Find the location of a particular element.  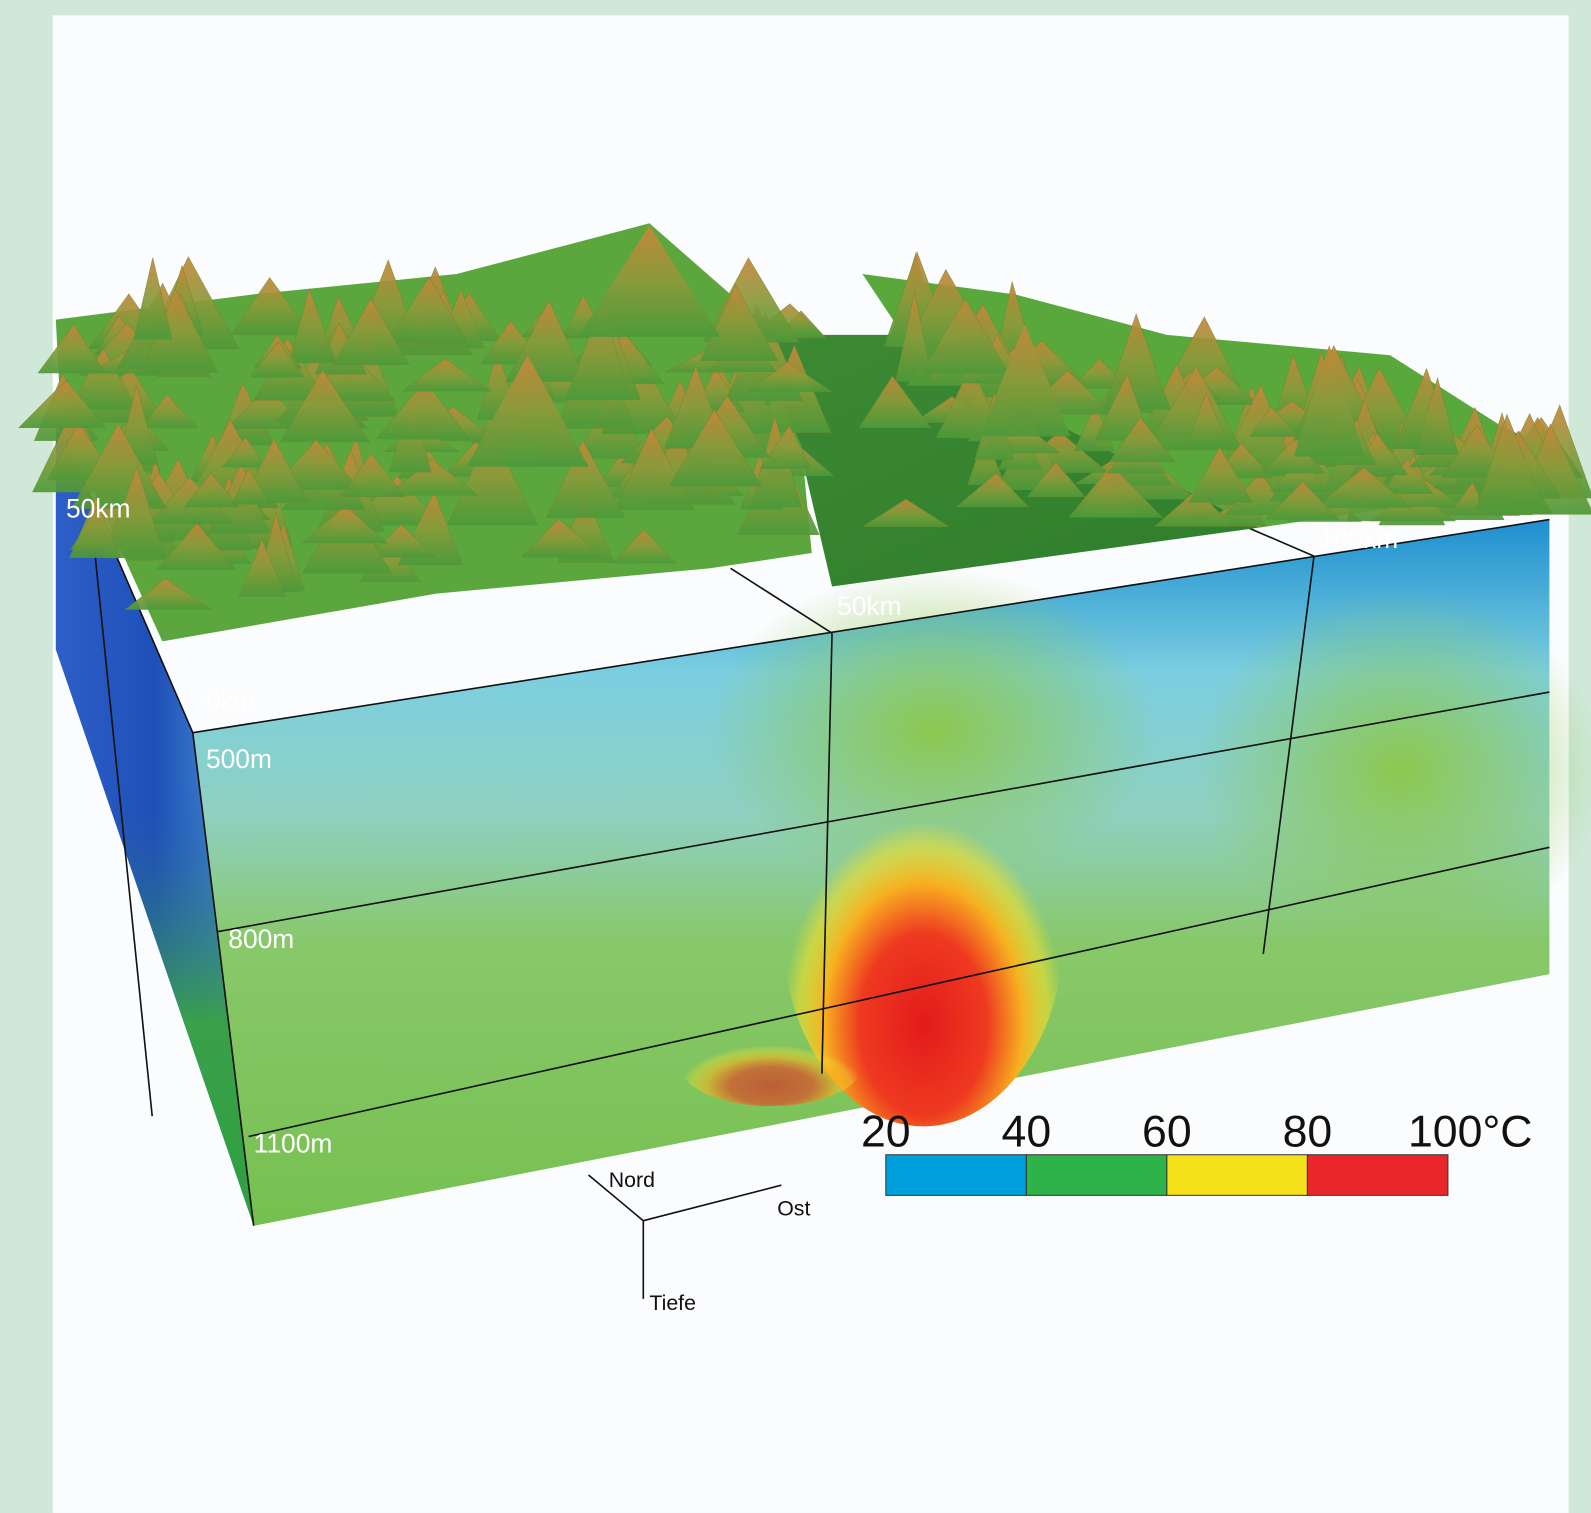

compass-label: Ost is located at coordinates (793, 1209).